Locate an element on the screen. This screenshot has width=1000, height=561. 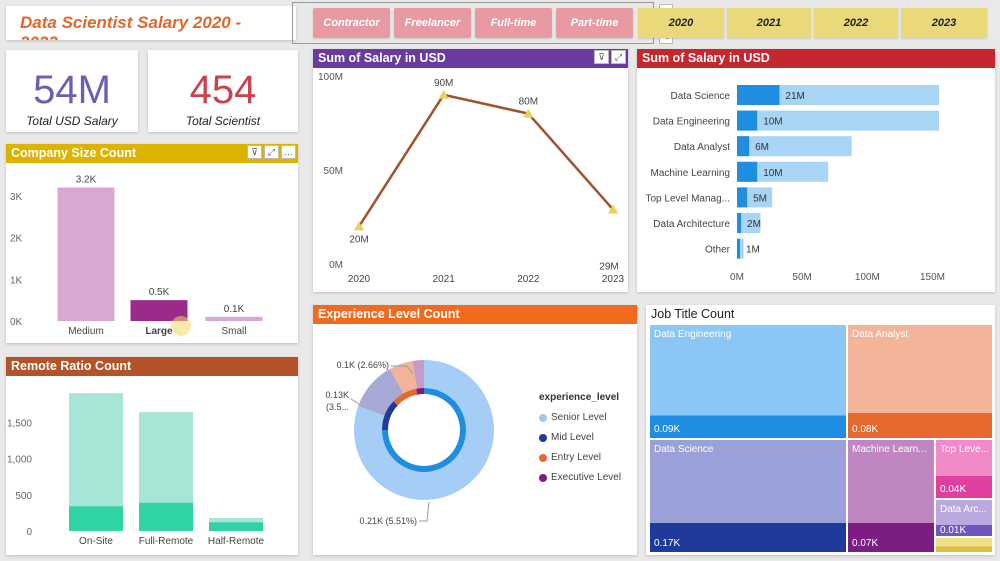
company-size-chart: 0K 1K 2K 3K 3.2K Medium 0.5K Large 0.1K Small is located at coordinates (136, 256).